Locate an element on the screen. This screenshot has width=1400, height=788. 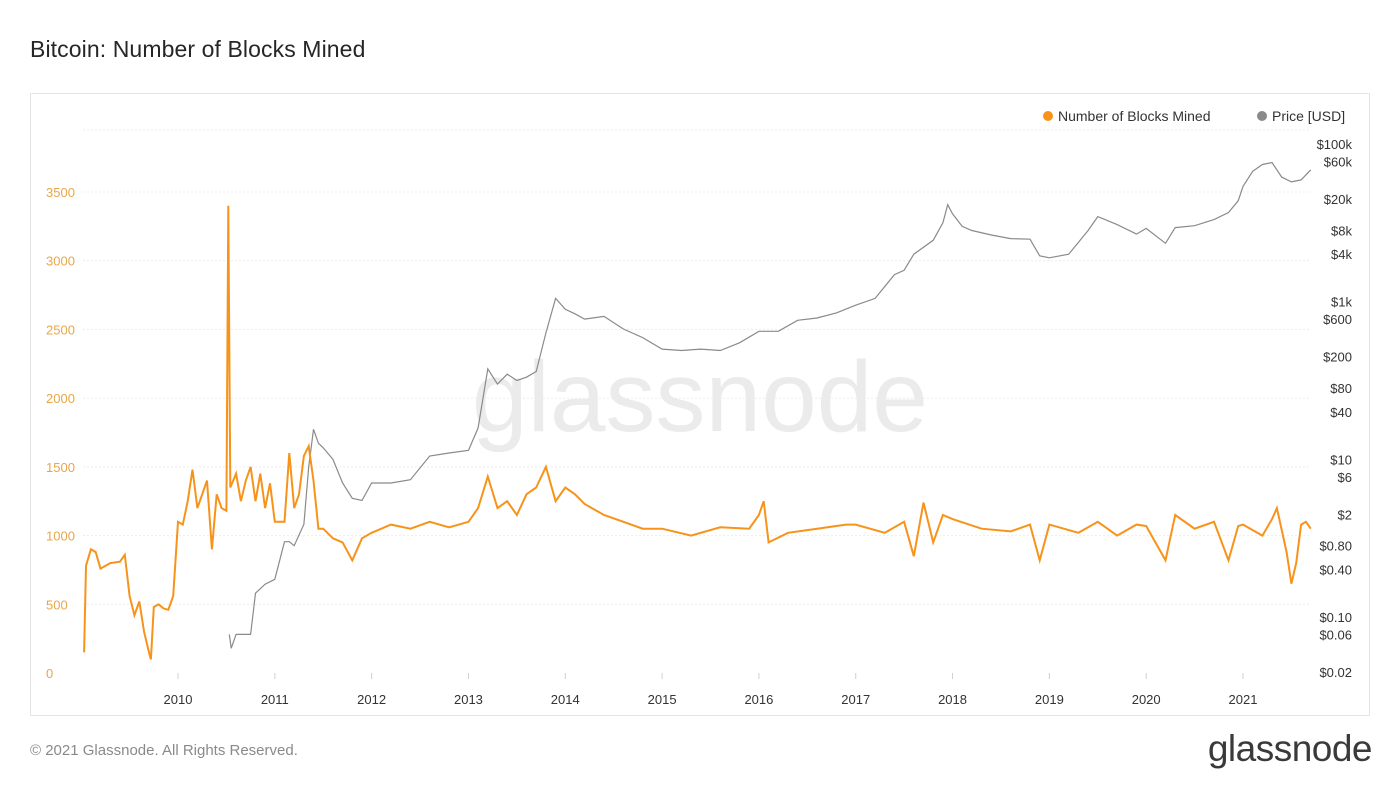
right-tick-label: $8k is located at coordinates (1341, 230).